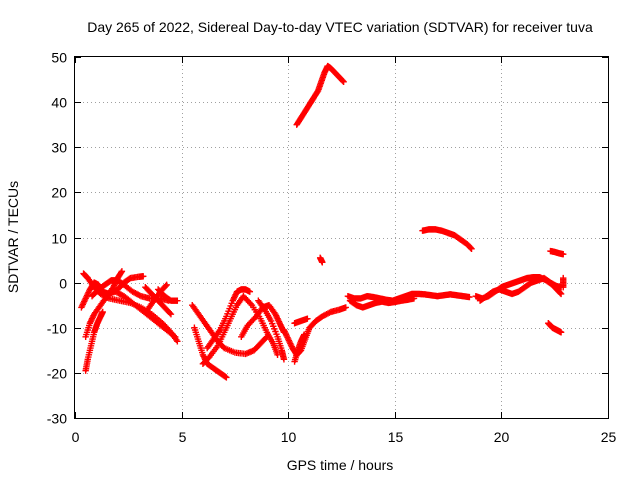 The height and width of the screenshot is (480, 640). Describe the element at coordinates (59, 58) in the screenshot. I see `y-tick-label: 50` at that location.